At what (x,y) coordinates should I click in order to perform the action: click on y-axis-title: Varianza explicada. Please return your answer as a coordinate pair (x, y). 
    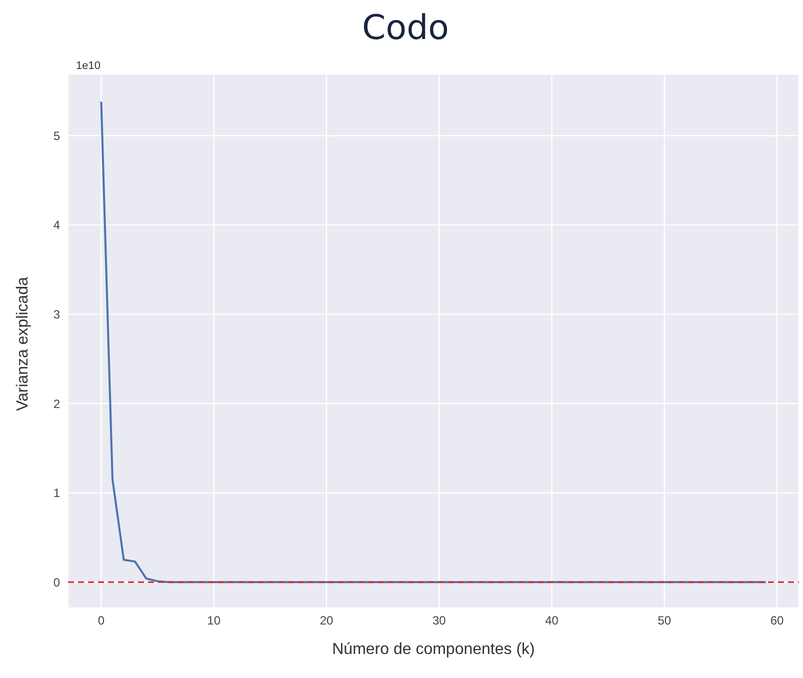
    Looking at the image, I should click on (23, 343).